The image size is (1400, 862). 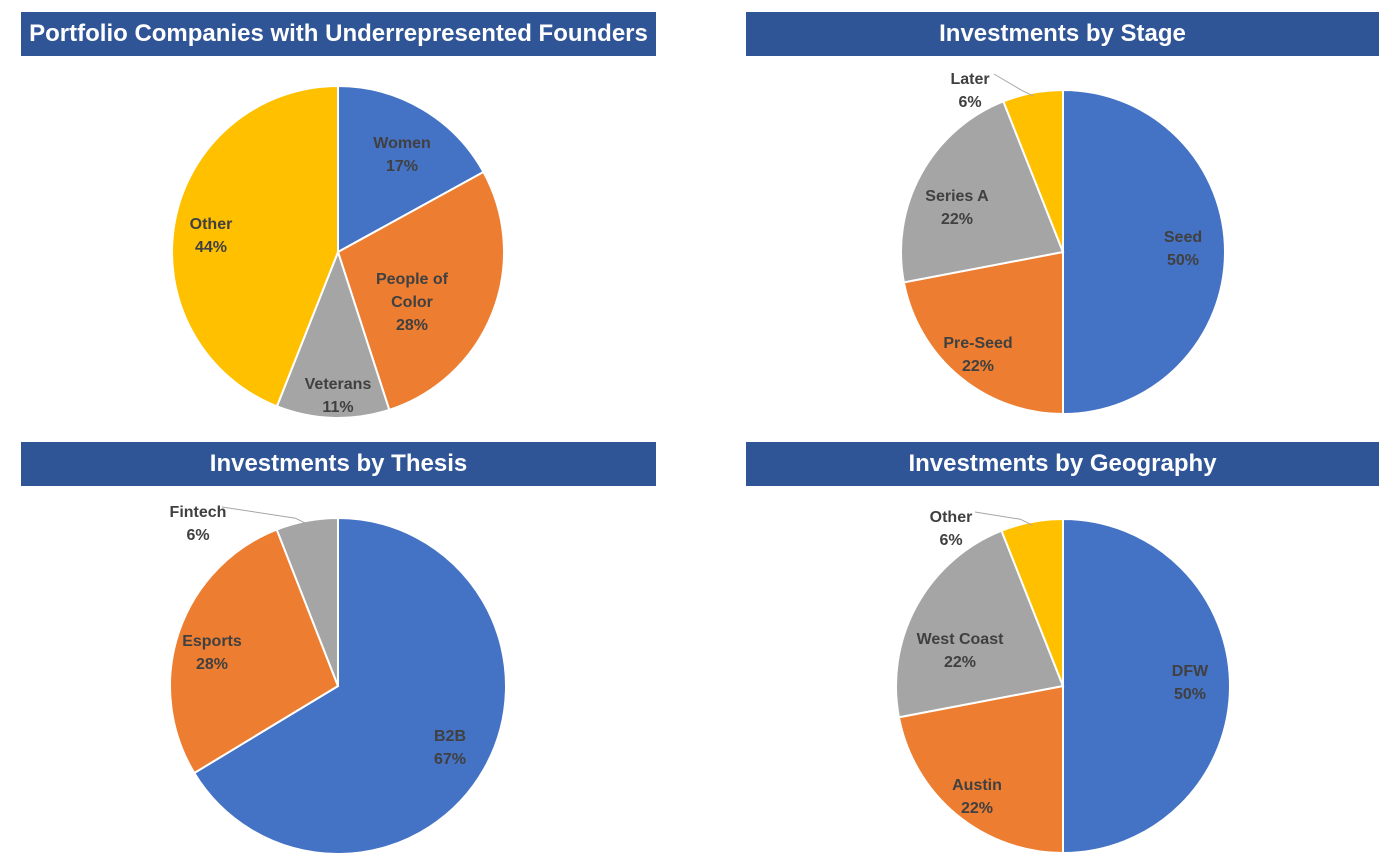 What do you see at coordinates (307, 601) in the screenshot?
I see `pie-slice-fintech` at bounding box center [307, 601].